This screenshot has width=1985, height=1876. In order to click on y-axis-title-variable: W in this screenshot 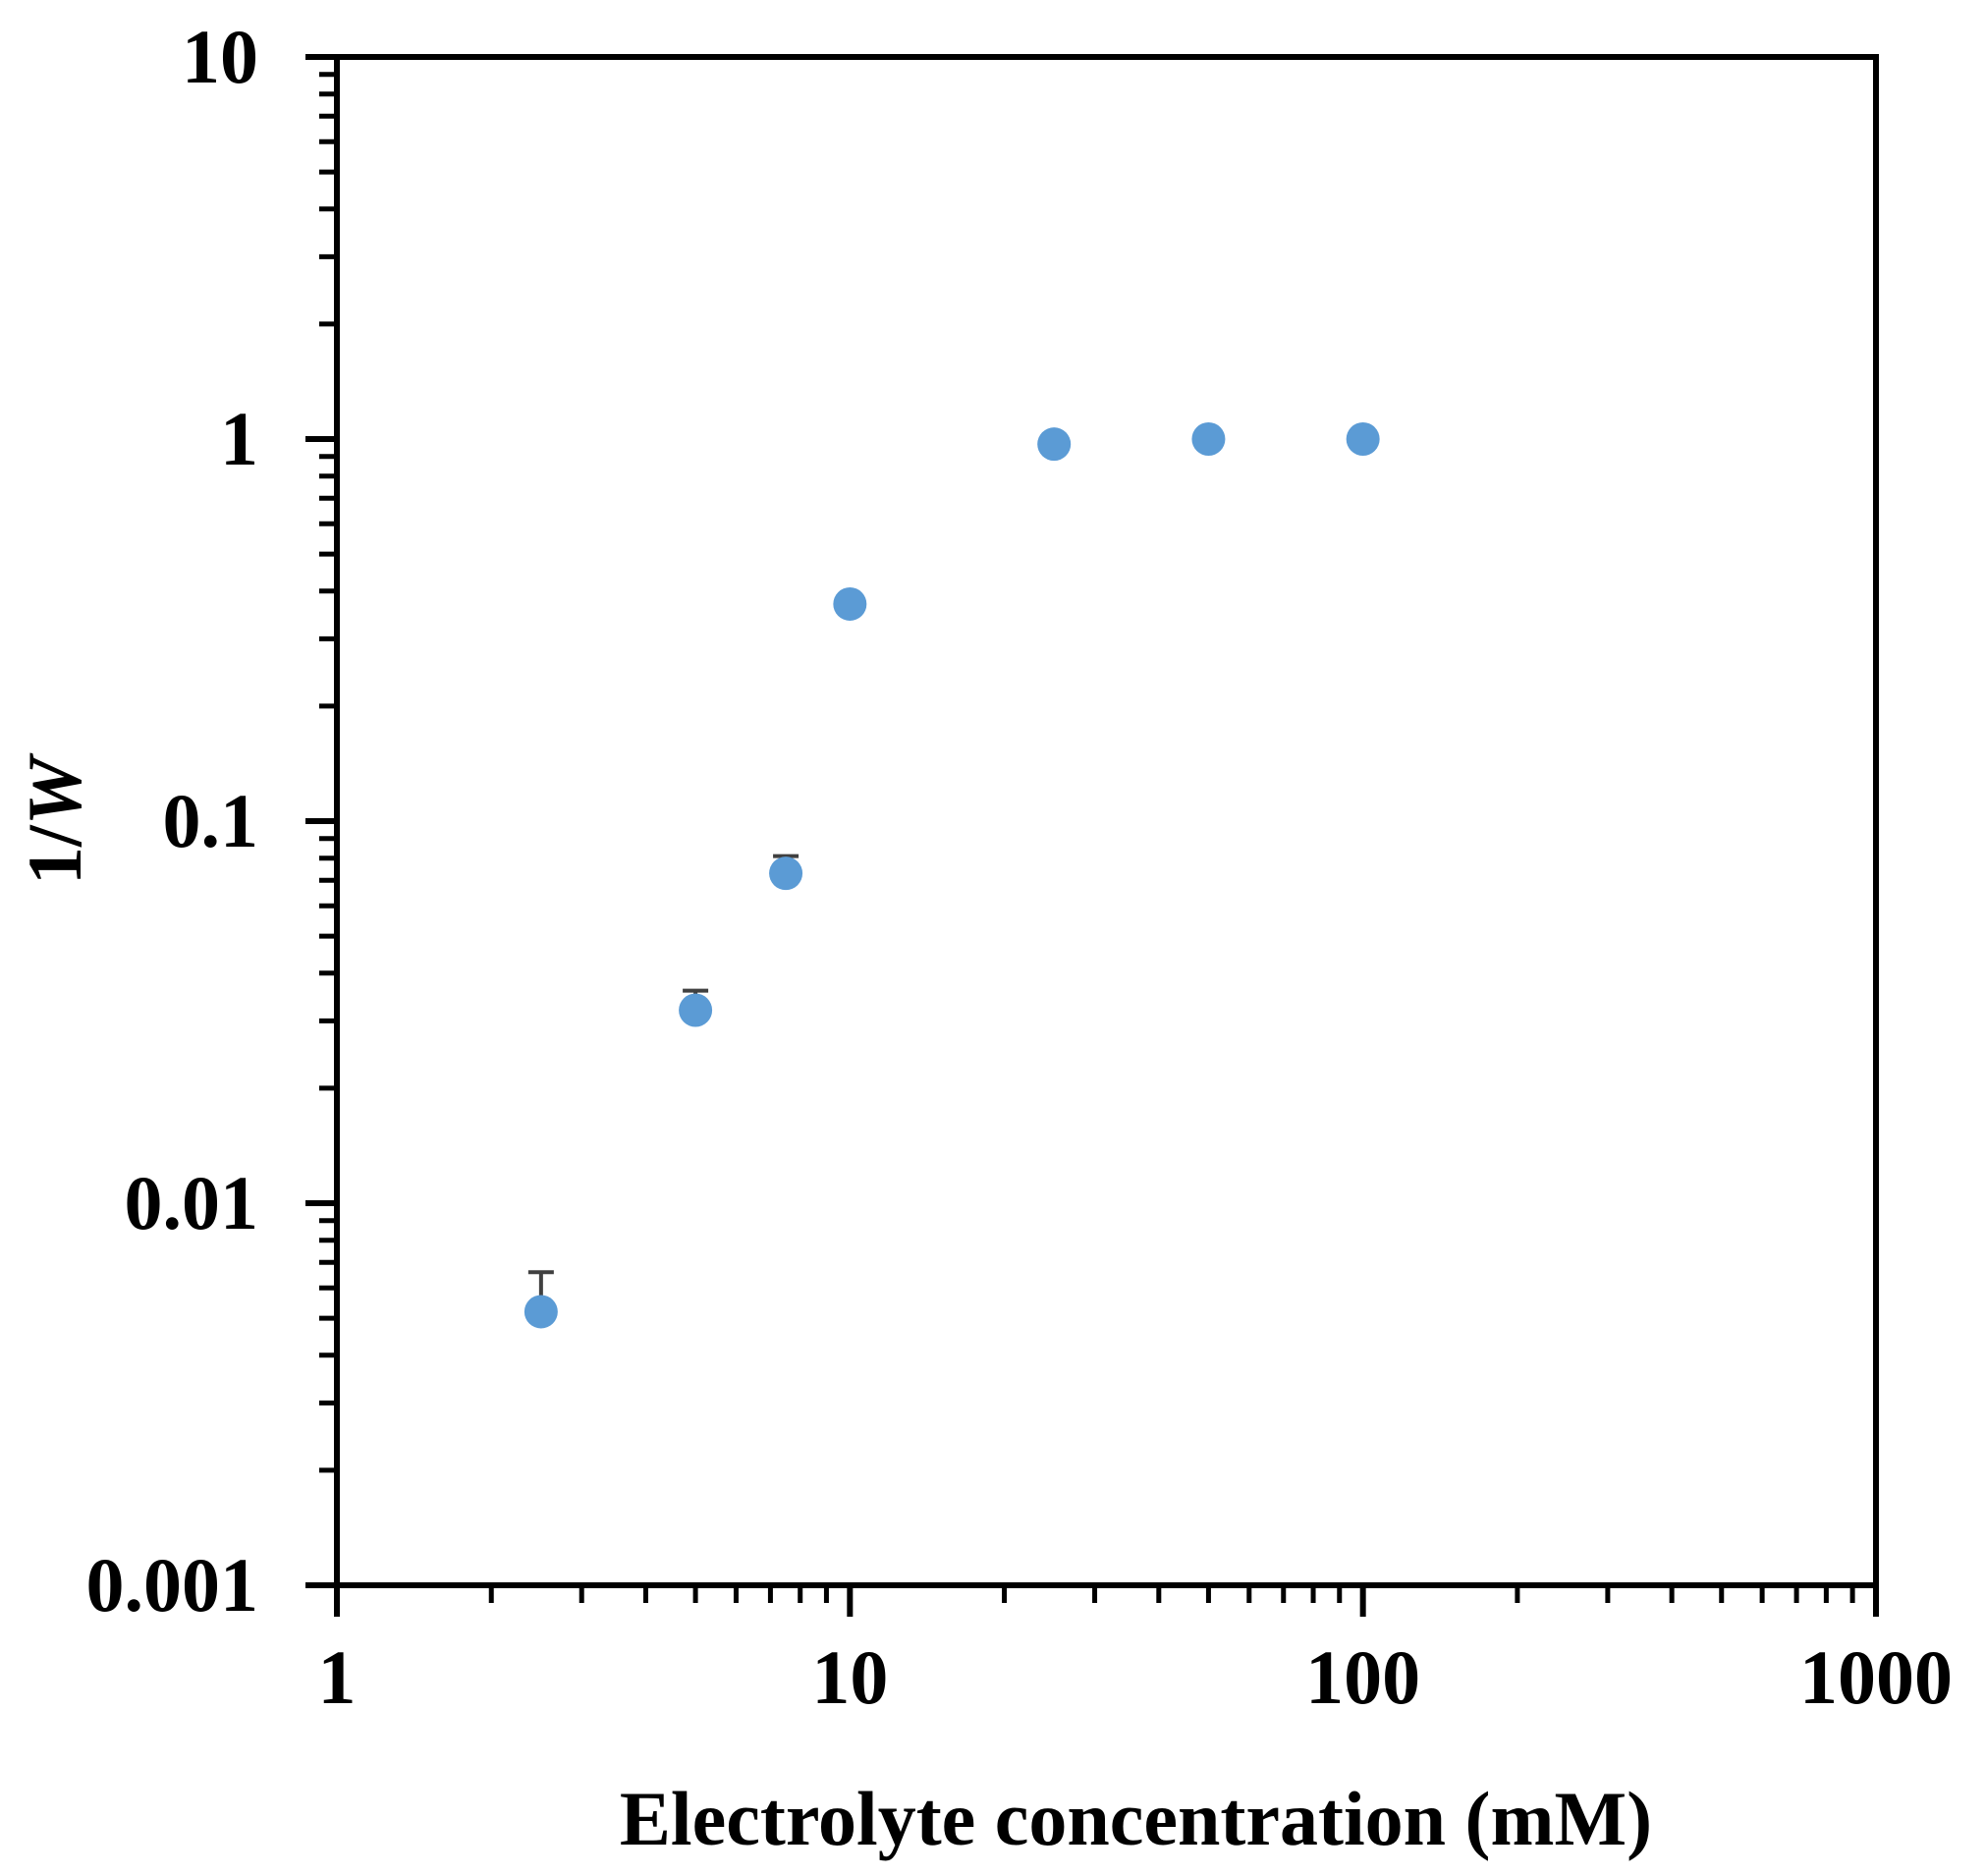, I will do `click(55, 789)`.